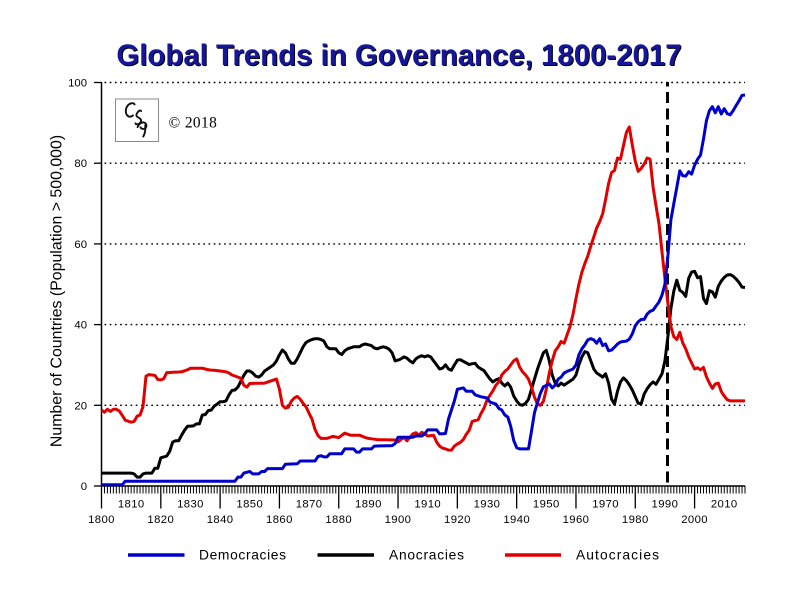  What do you see at coordinates (249, 505) in the screenshot?
I see `svg-text: 1850` at bounding box center [249, 505].